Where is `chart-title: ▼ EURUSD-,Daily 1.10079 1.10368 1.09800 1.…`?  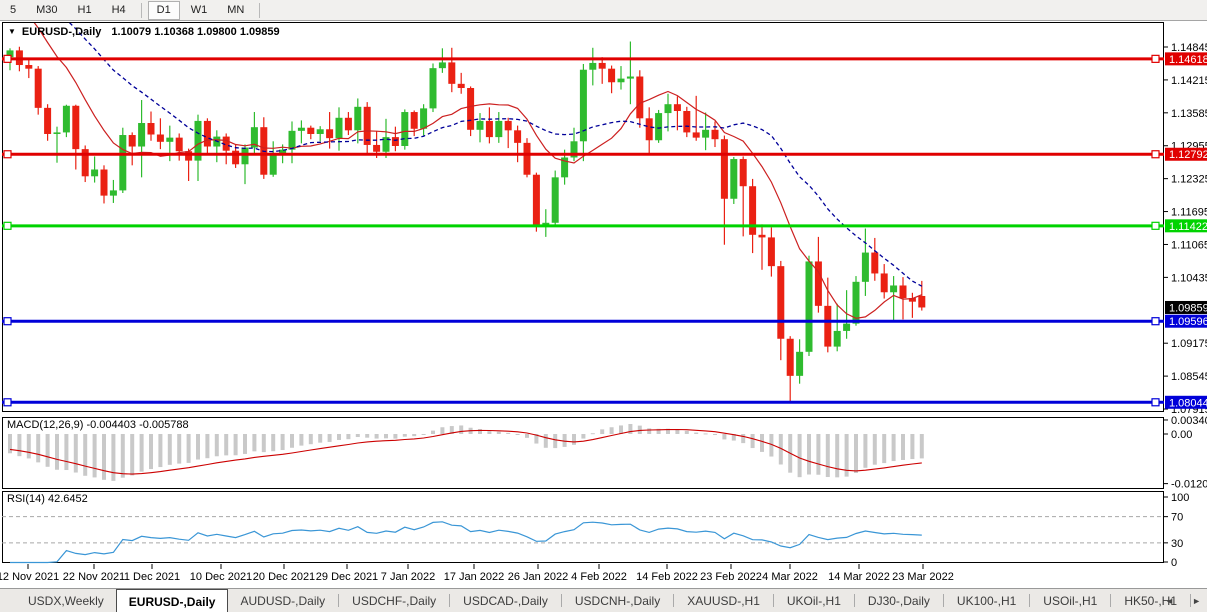
chart-title: ▼ EURUSD-,Daily 1.10079 1.10368 1.09800 1.… is located at coordinates (144, 32).